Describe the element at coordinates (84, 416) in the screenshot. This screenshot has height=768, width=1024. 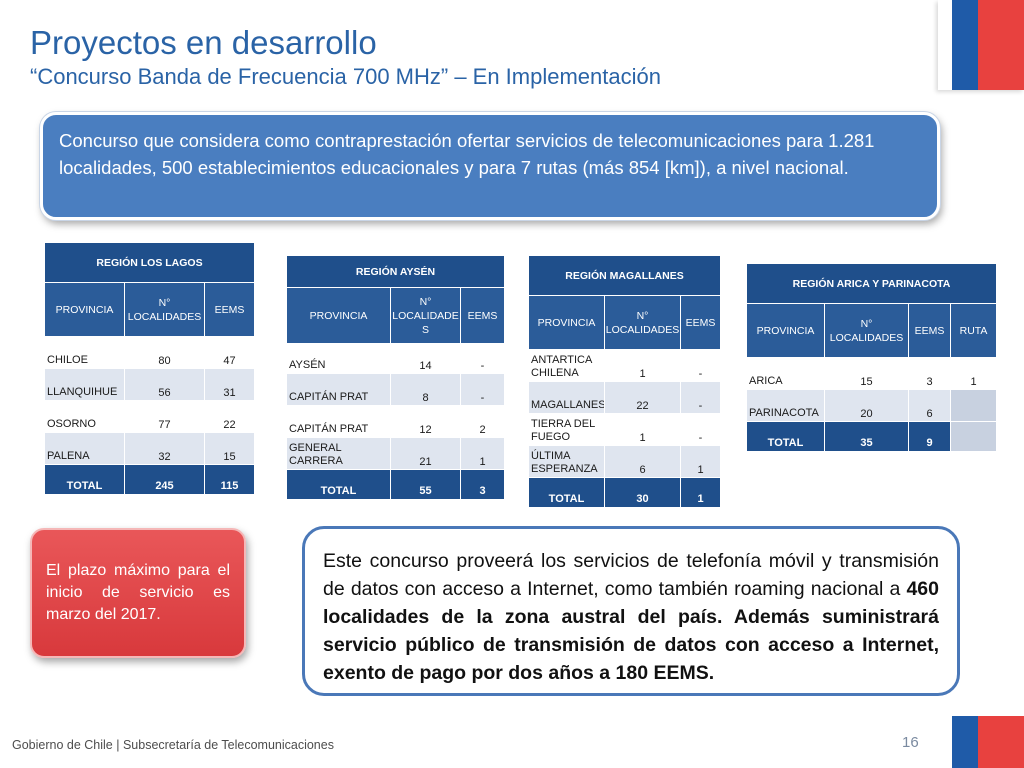
I see `cell-provincia: OSORNO` at that location.